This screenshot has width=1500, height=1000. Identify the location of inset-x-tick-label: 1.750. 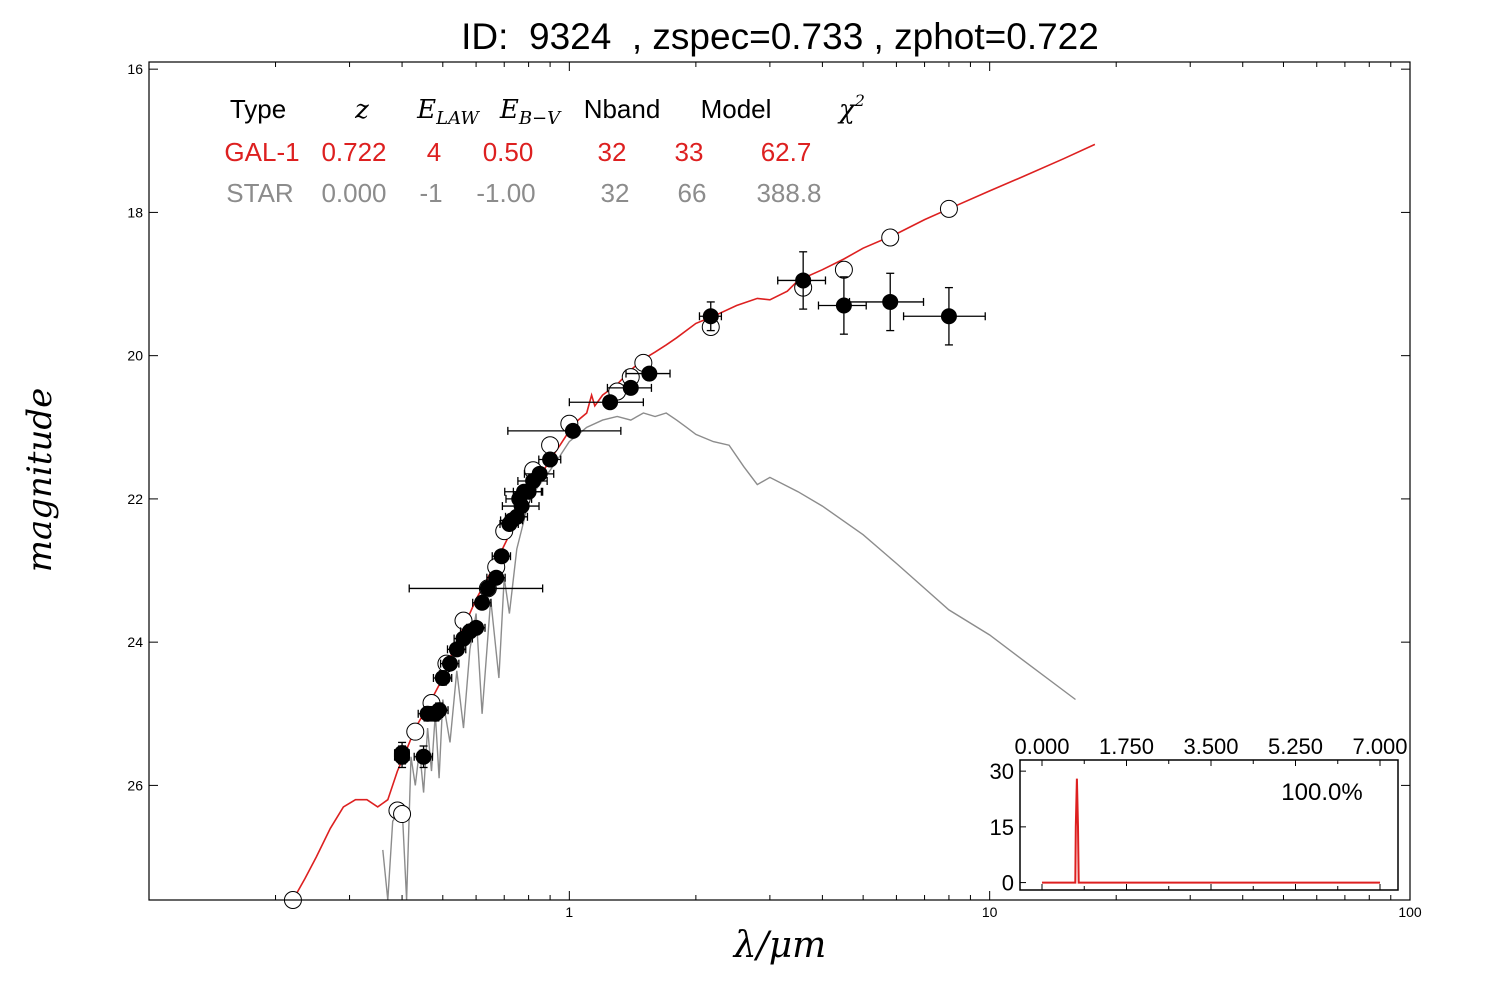
(1126, 746).